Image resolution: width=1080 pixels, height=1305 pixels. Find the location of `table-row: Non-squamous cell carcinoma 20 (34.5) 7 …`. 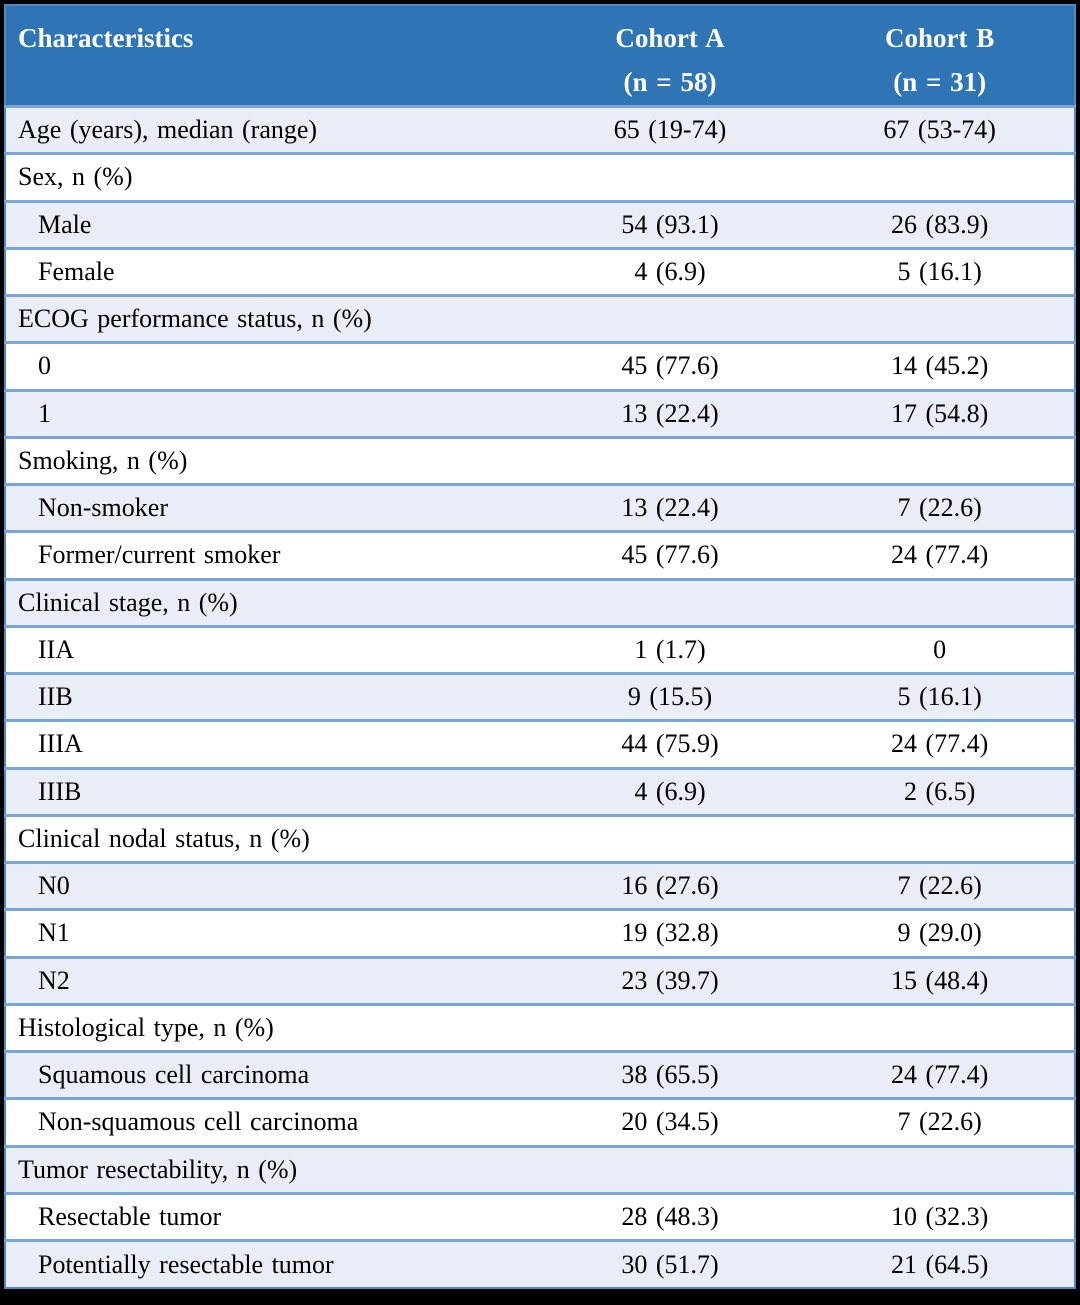

table-row: Non-squamous cell carcinoma 20 (34.5) 7 … is located at coordinates (540, 1121).